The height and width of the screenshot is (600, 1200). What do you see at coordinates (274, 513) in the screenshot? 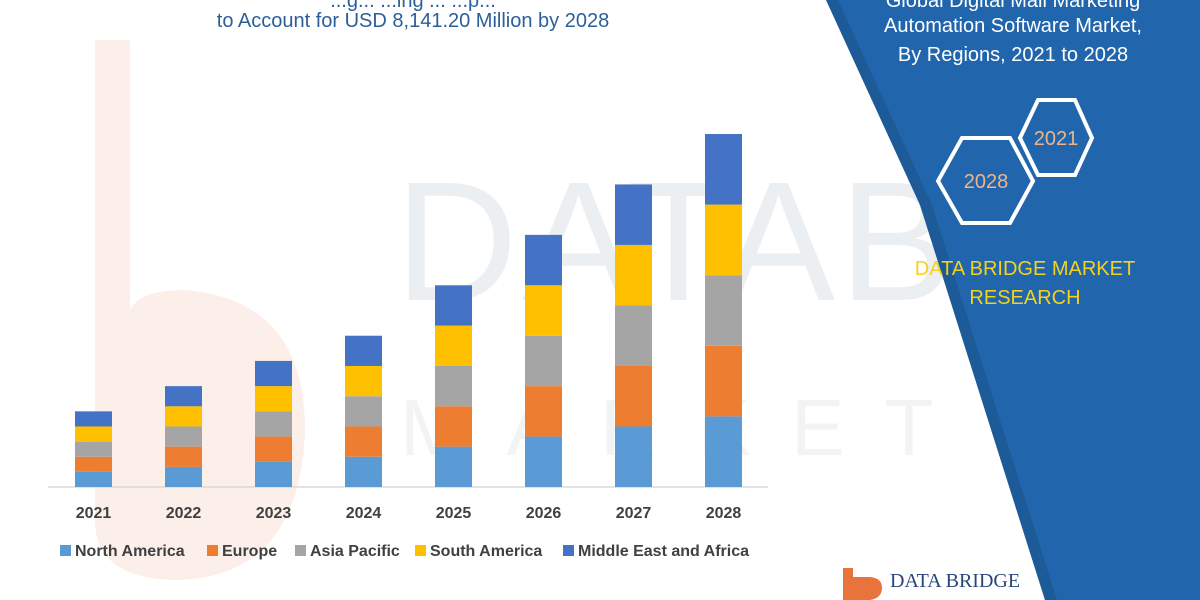
I see `x-tick-label-2023: 2023` at bounding box center [274, 513].